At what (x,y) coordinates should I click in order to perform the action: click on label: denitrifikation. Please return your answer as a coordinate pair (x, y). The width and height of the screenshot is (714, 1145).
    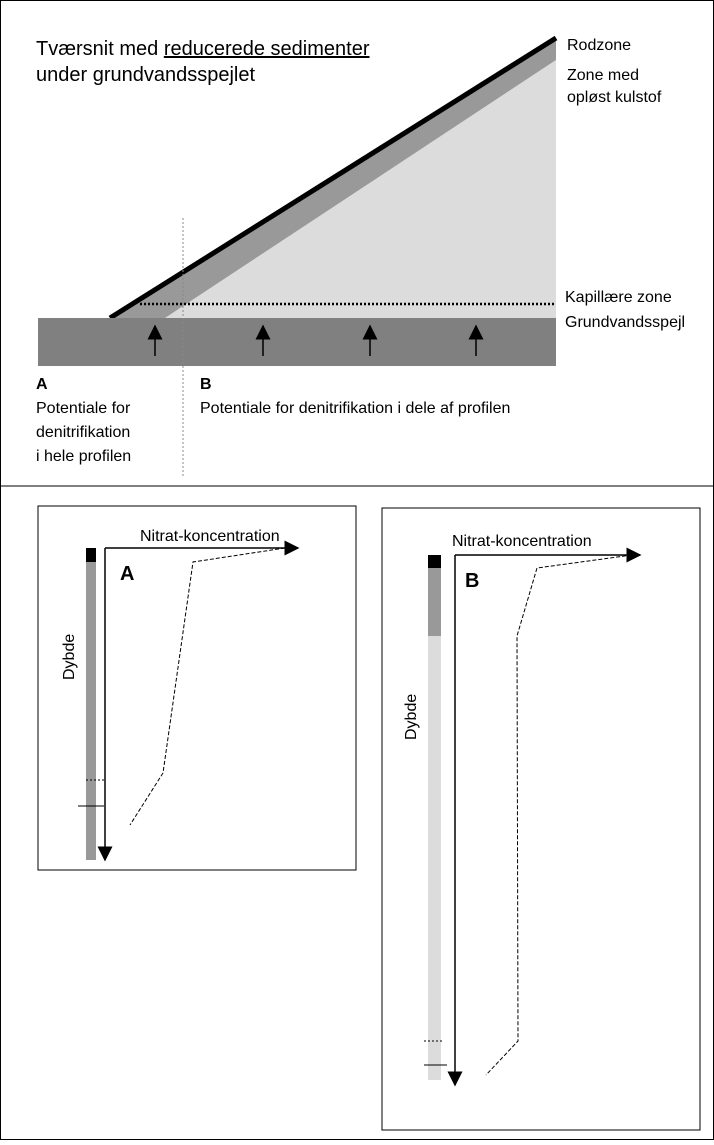
    Looking at the image, I should click on (83, 432).